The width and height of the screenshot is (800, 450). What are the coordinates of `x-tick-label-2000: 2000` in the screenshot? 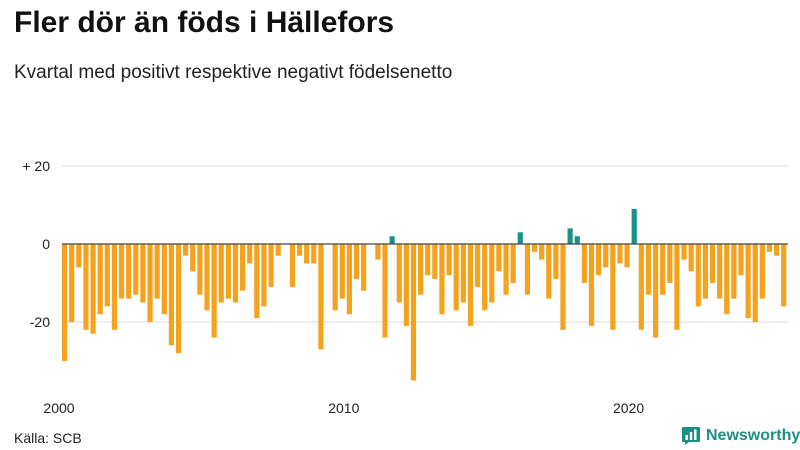 It's located at (58, 408).